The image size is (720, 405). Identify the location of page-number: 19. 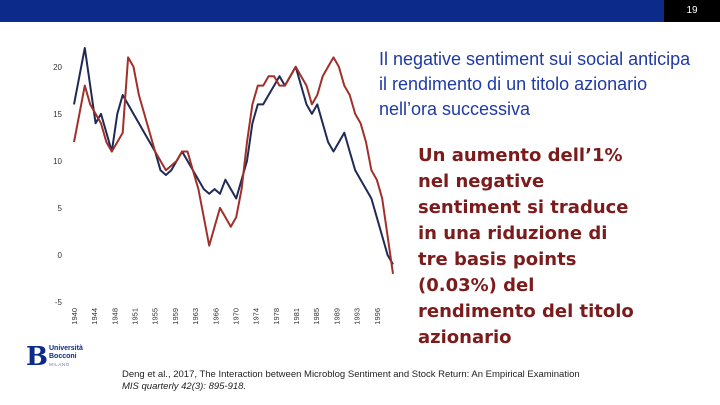
(692, 11).